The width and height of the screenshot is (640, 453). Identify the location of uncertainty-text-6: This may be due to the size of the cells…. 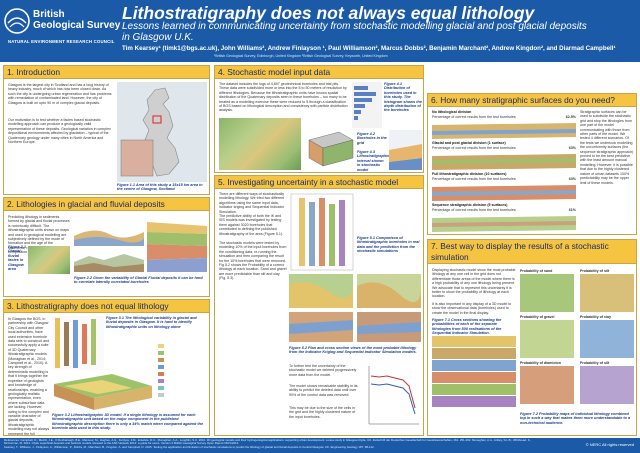
(322, 412).